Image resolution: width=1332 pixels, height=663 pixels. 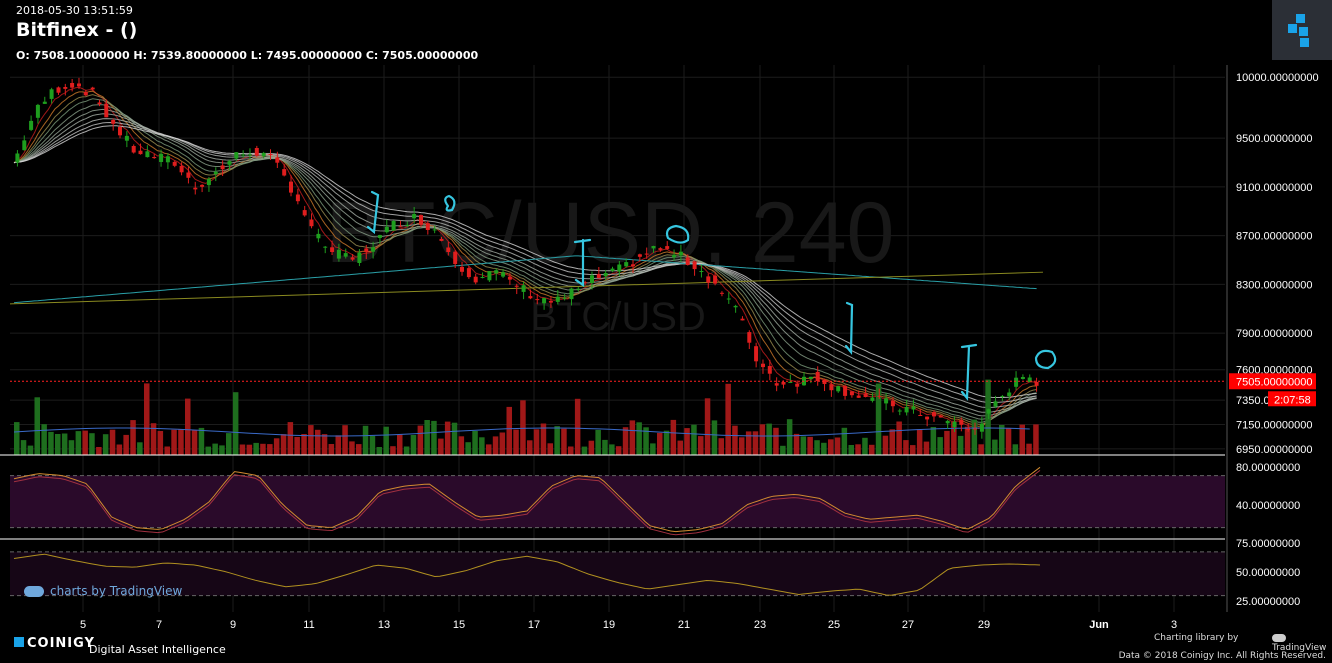 I want to click on x-tick-label: 11, so click(x=308, y=625).